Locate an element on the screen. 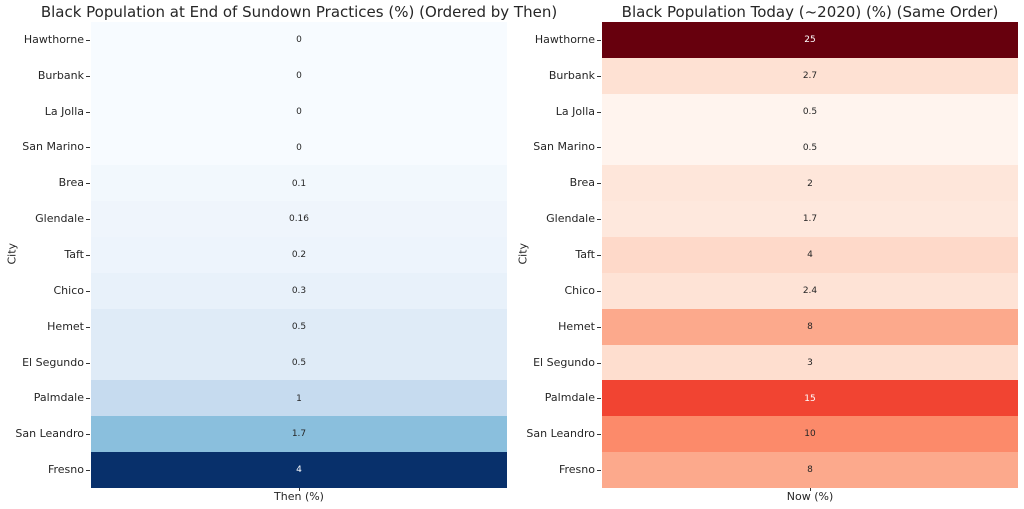 The image size is (1024, 509). then-y-tick-label: Brea is located at coordinates (71, 183).